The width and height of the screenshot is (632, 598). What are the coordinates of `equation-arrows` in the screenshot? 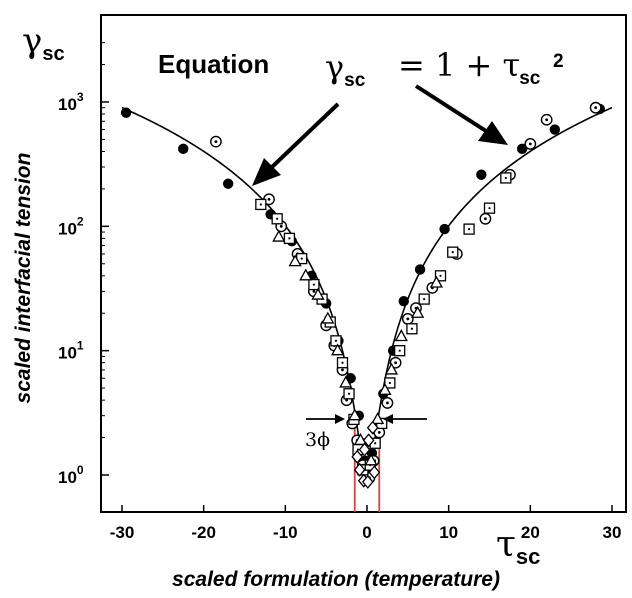 It's located at (380, 135).